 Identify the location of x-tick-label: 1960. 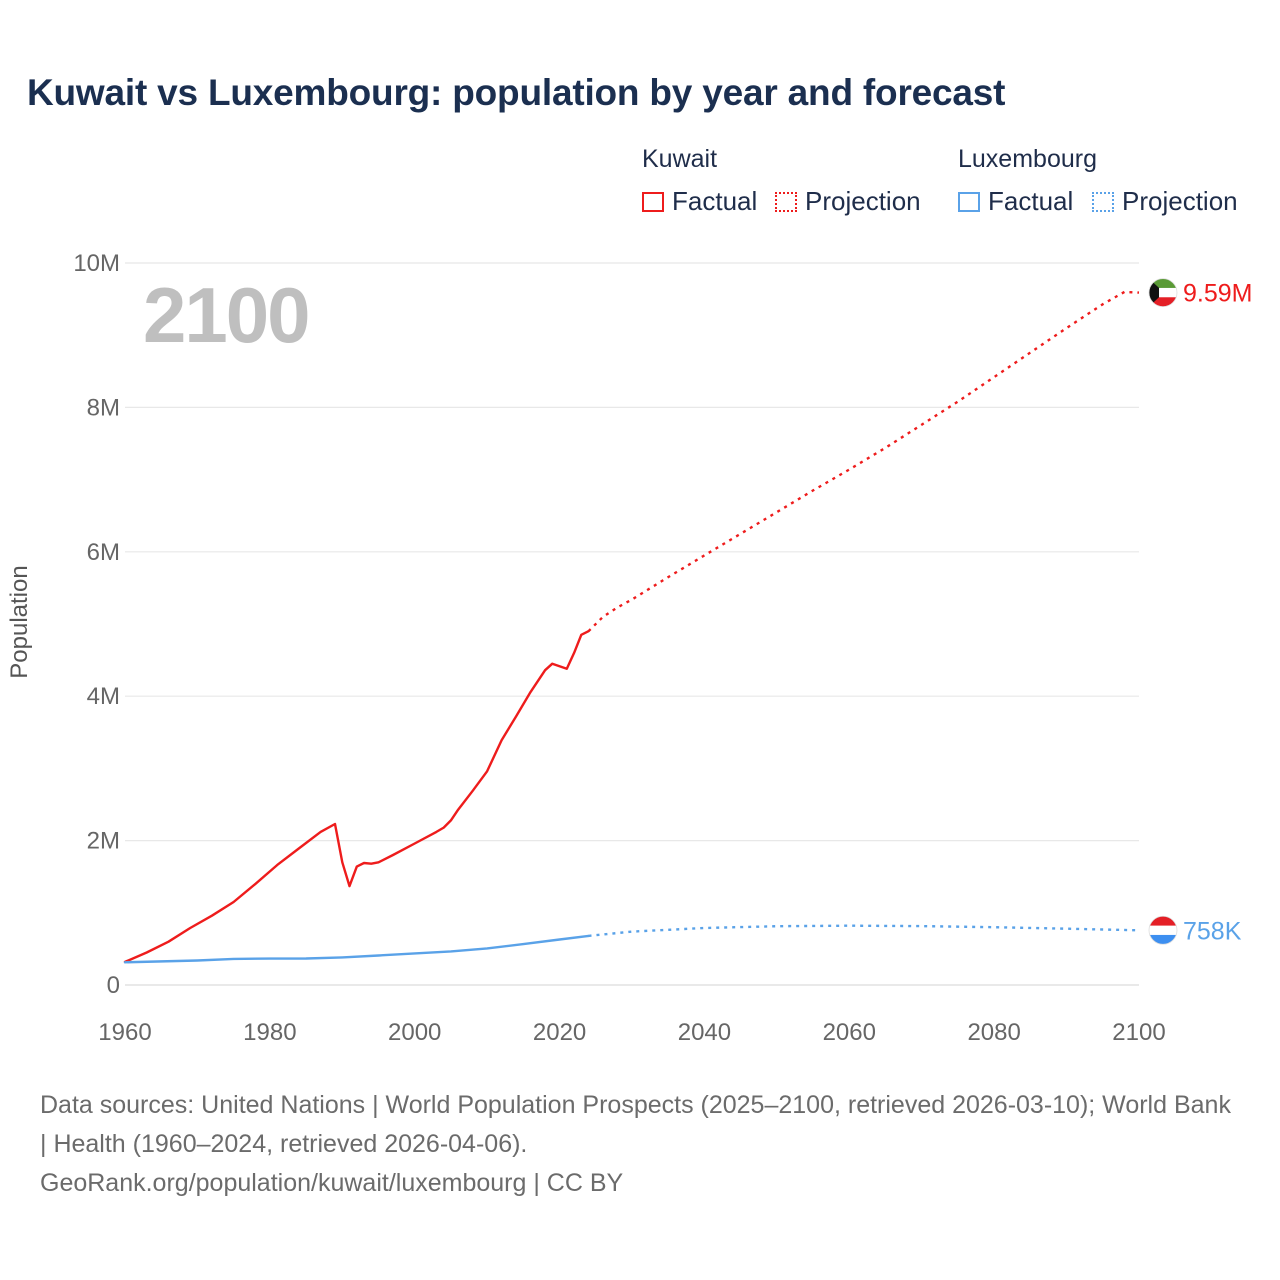
(124, 1032).